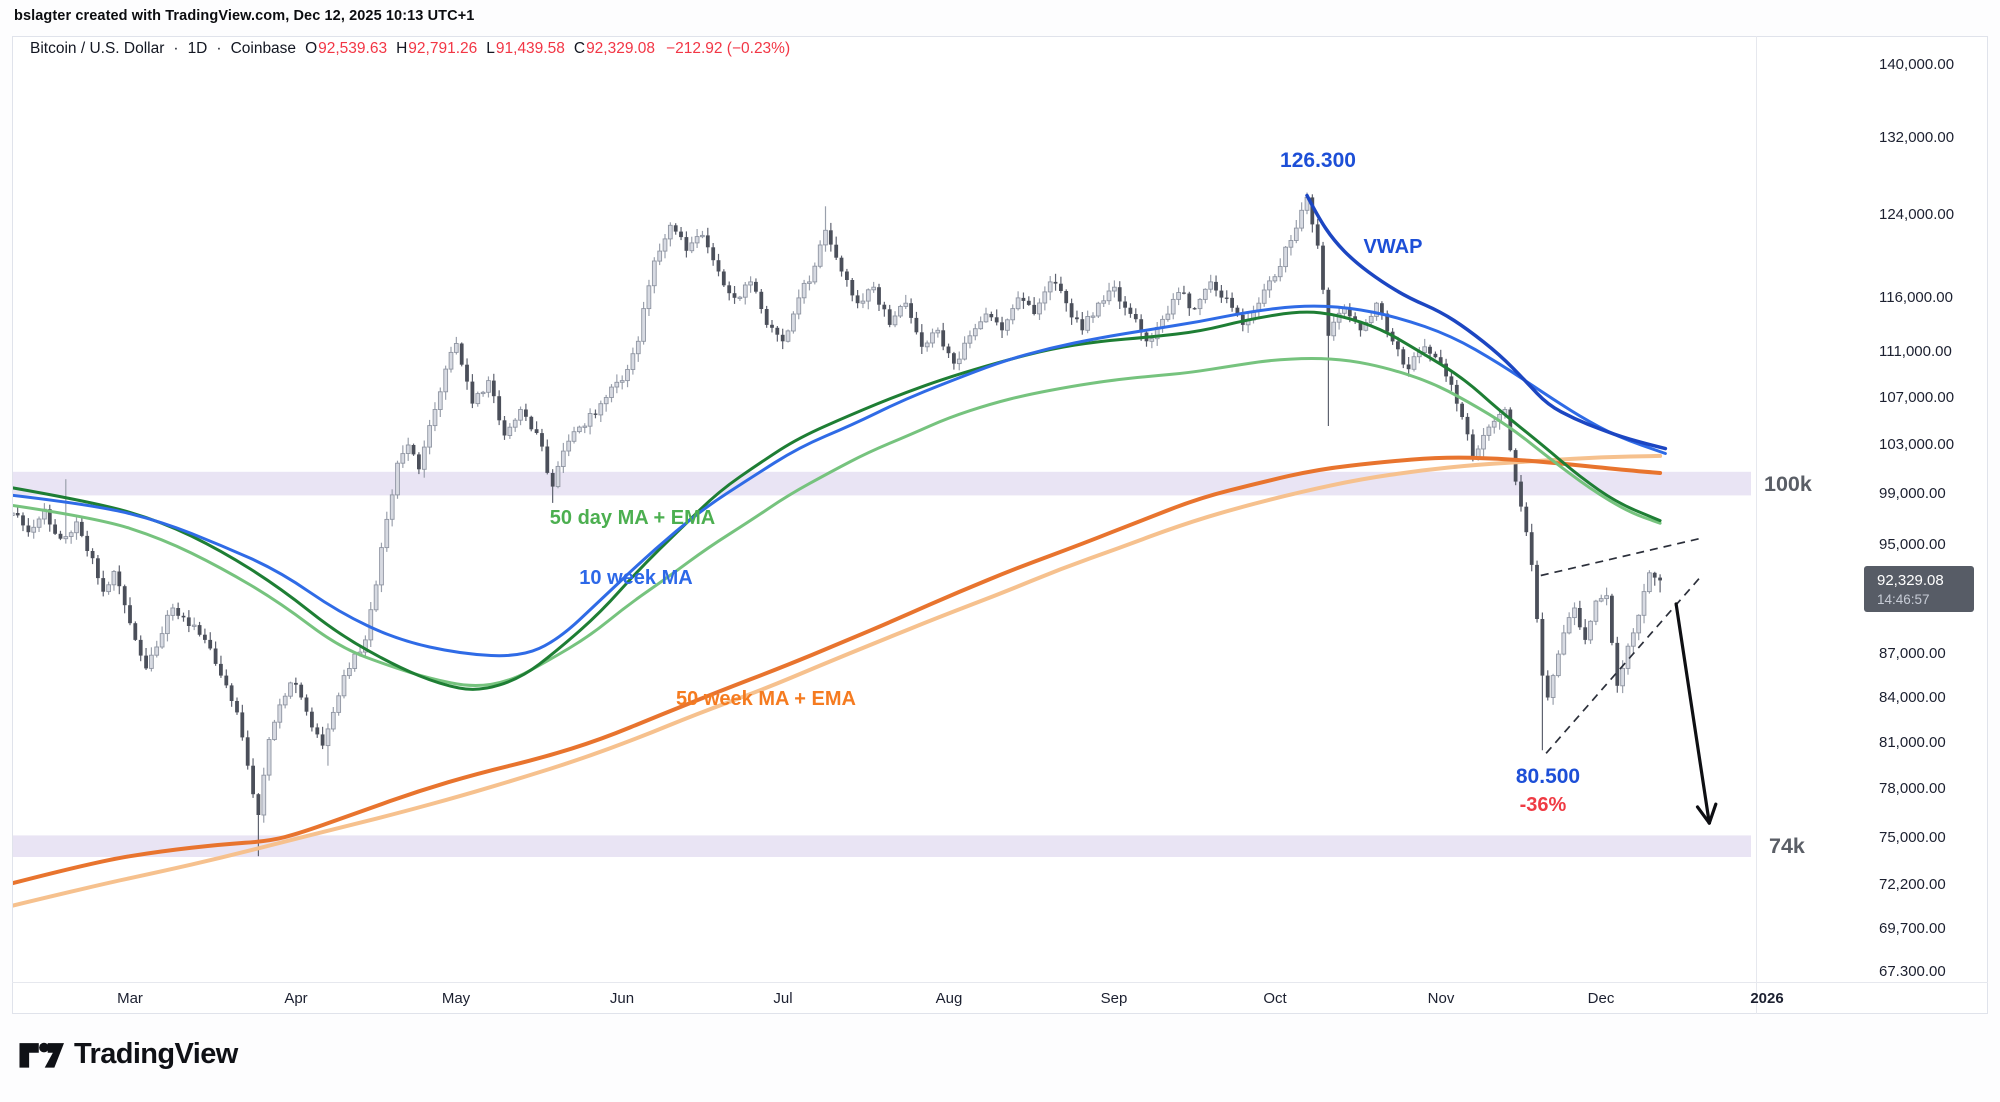  What do you see at coordinates (622, 998) in the screenshot?
I see `month-tick-label: Jun` at bounding box center [622, 998].